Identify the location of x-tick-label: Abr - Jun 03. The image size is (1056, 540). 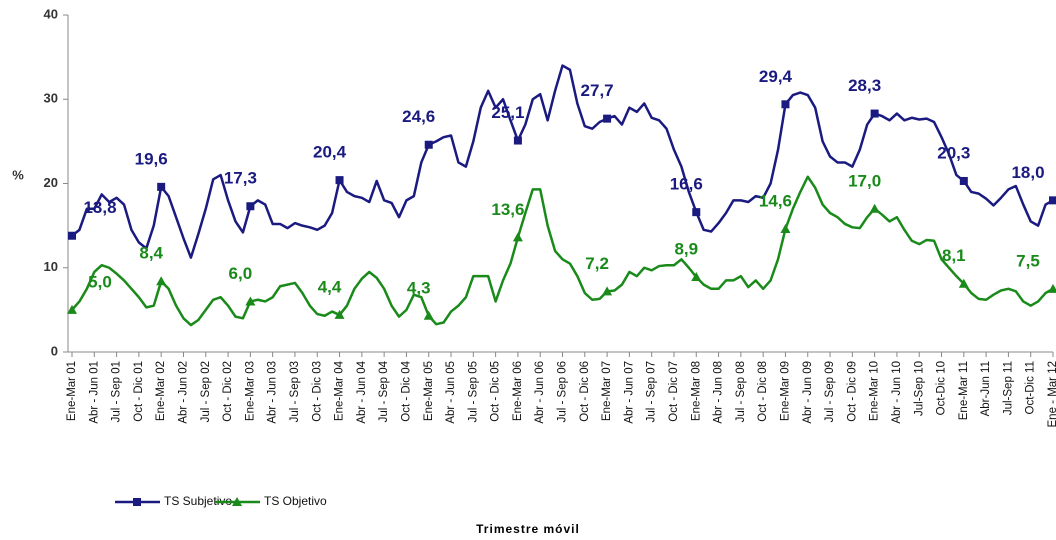
(273, 392).